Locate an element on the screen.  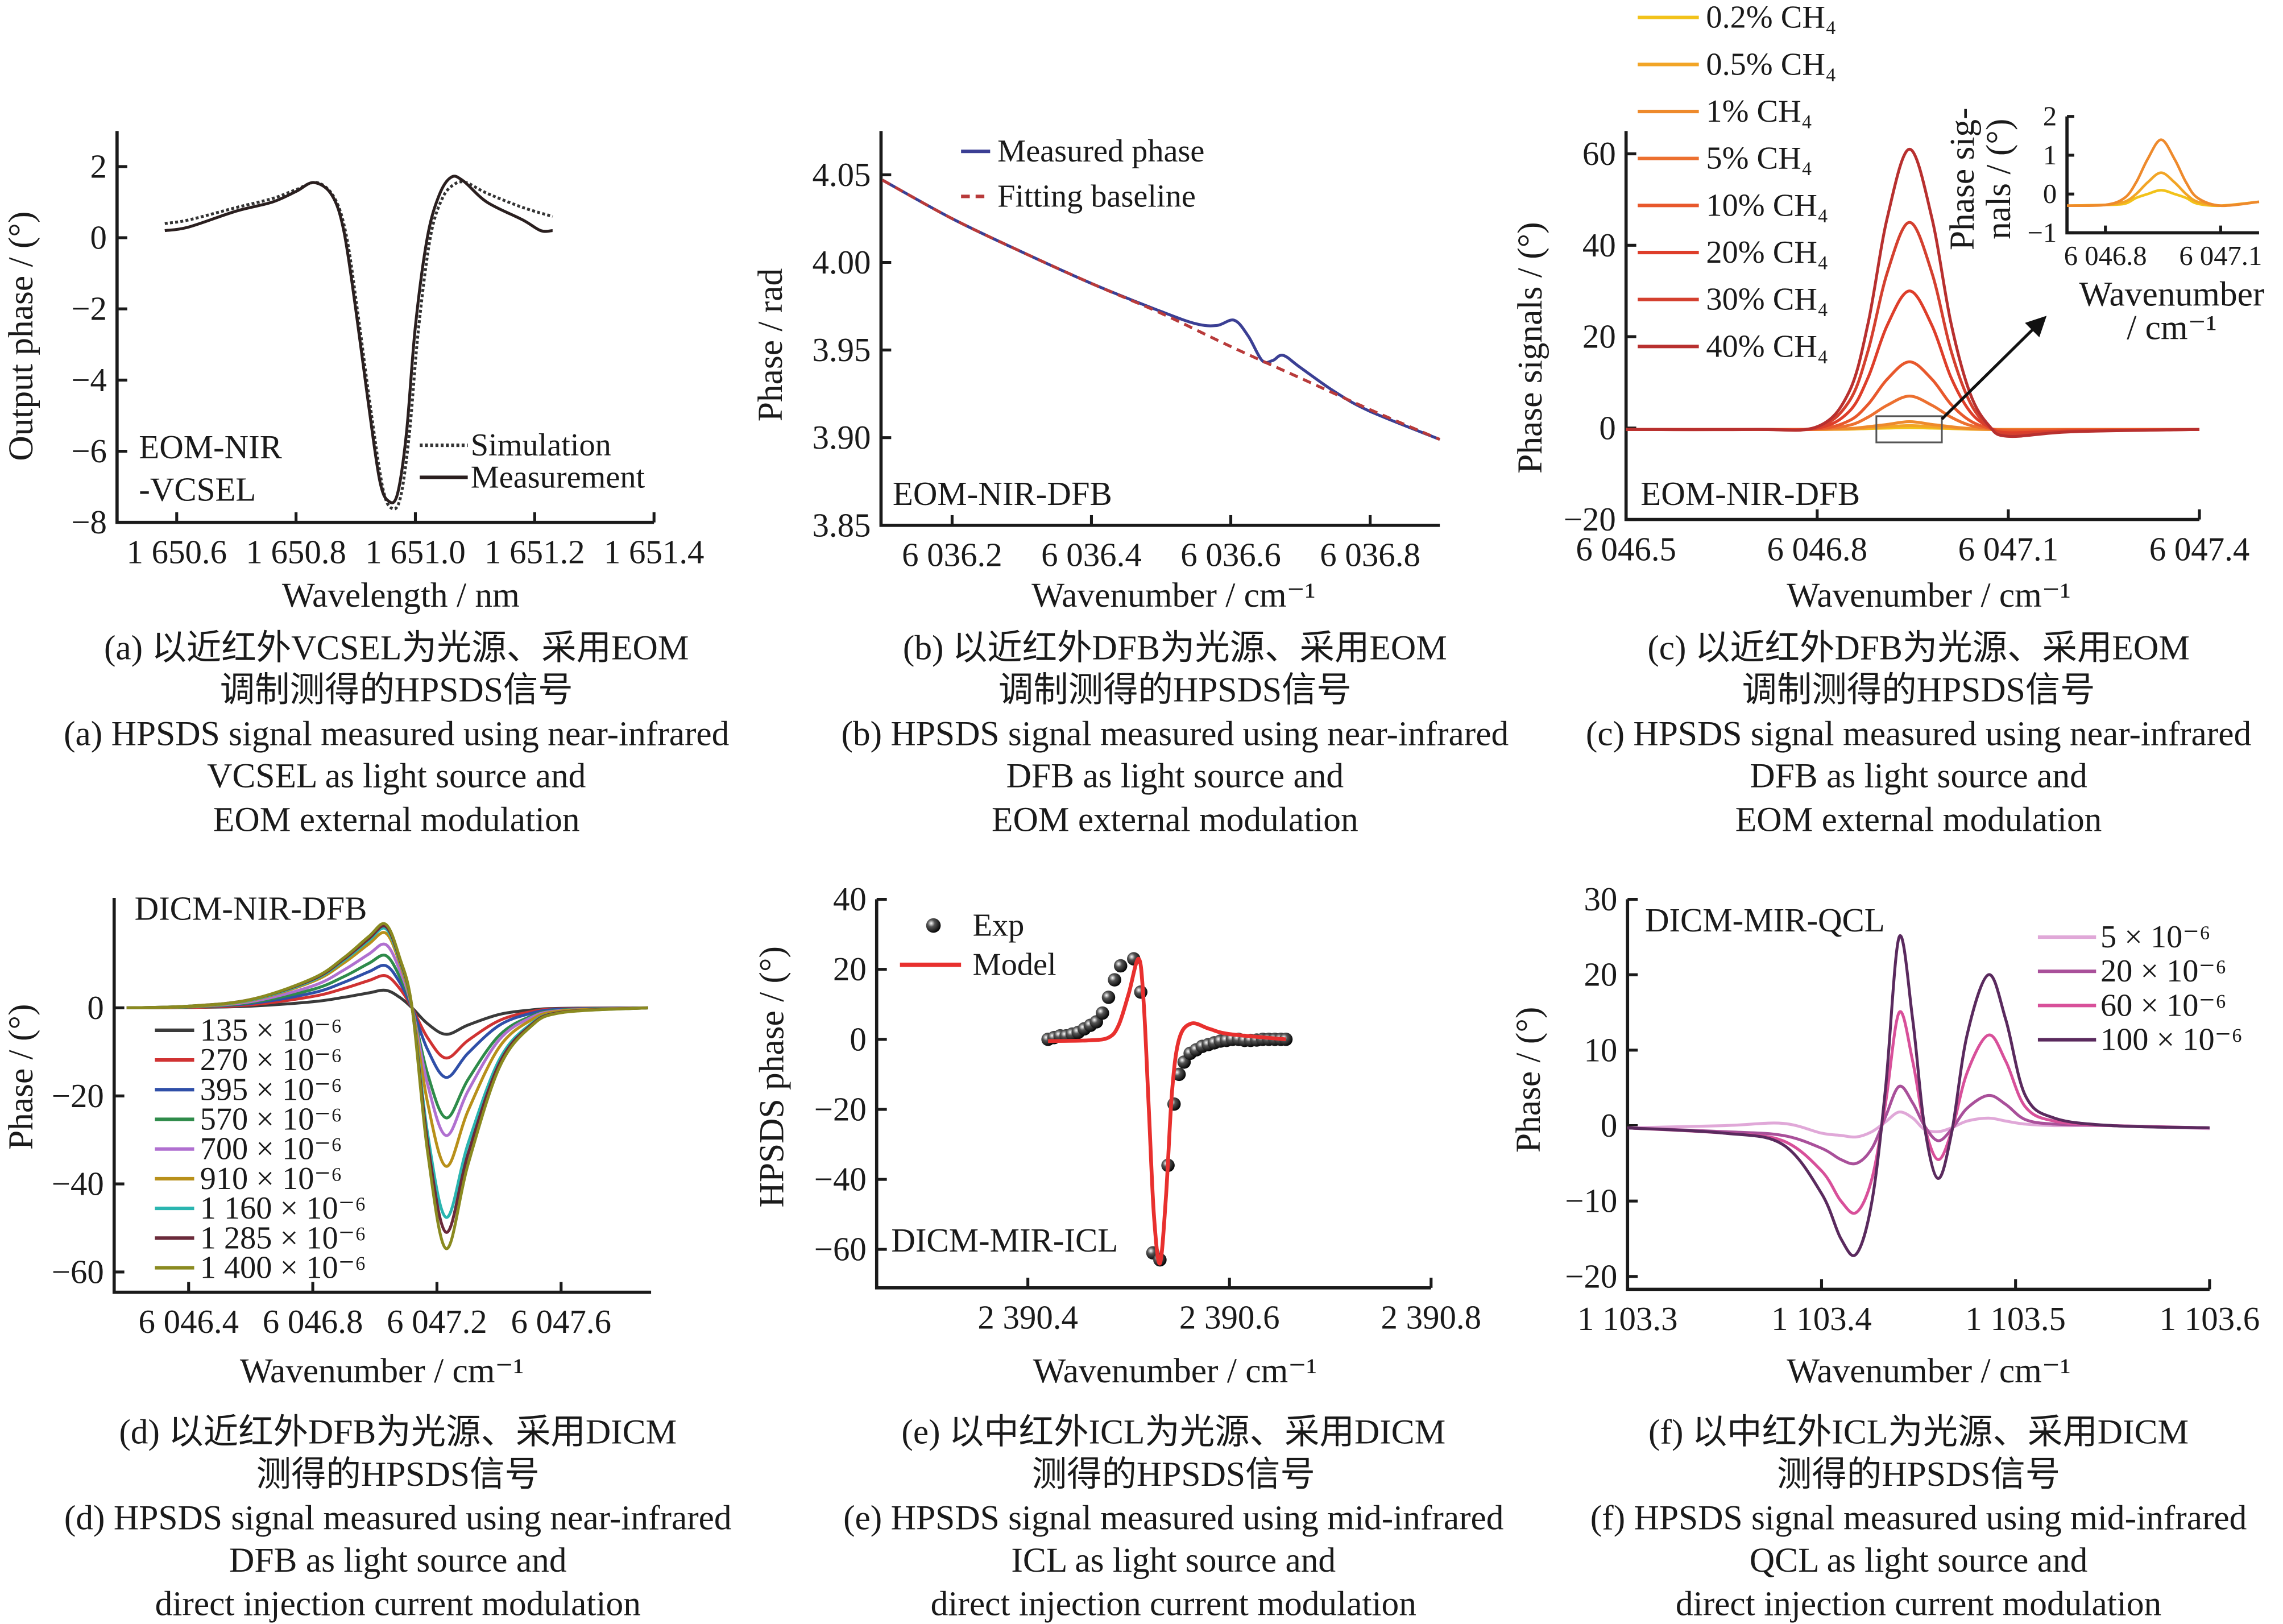
legend-label: 5% CH₄ is located at coordinates (1759, 158).